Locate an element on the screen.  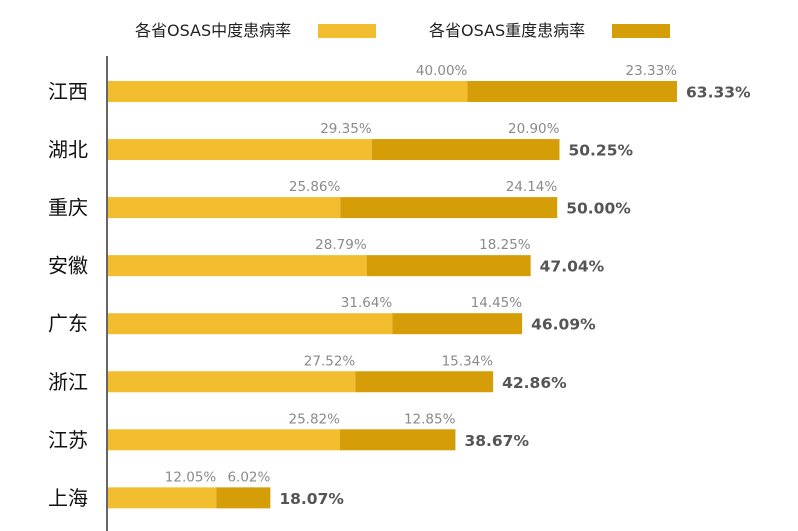
total-value-label: 50.00% is located at coordinates (598, 209).